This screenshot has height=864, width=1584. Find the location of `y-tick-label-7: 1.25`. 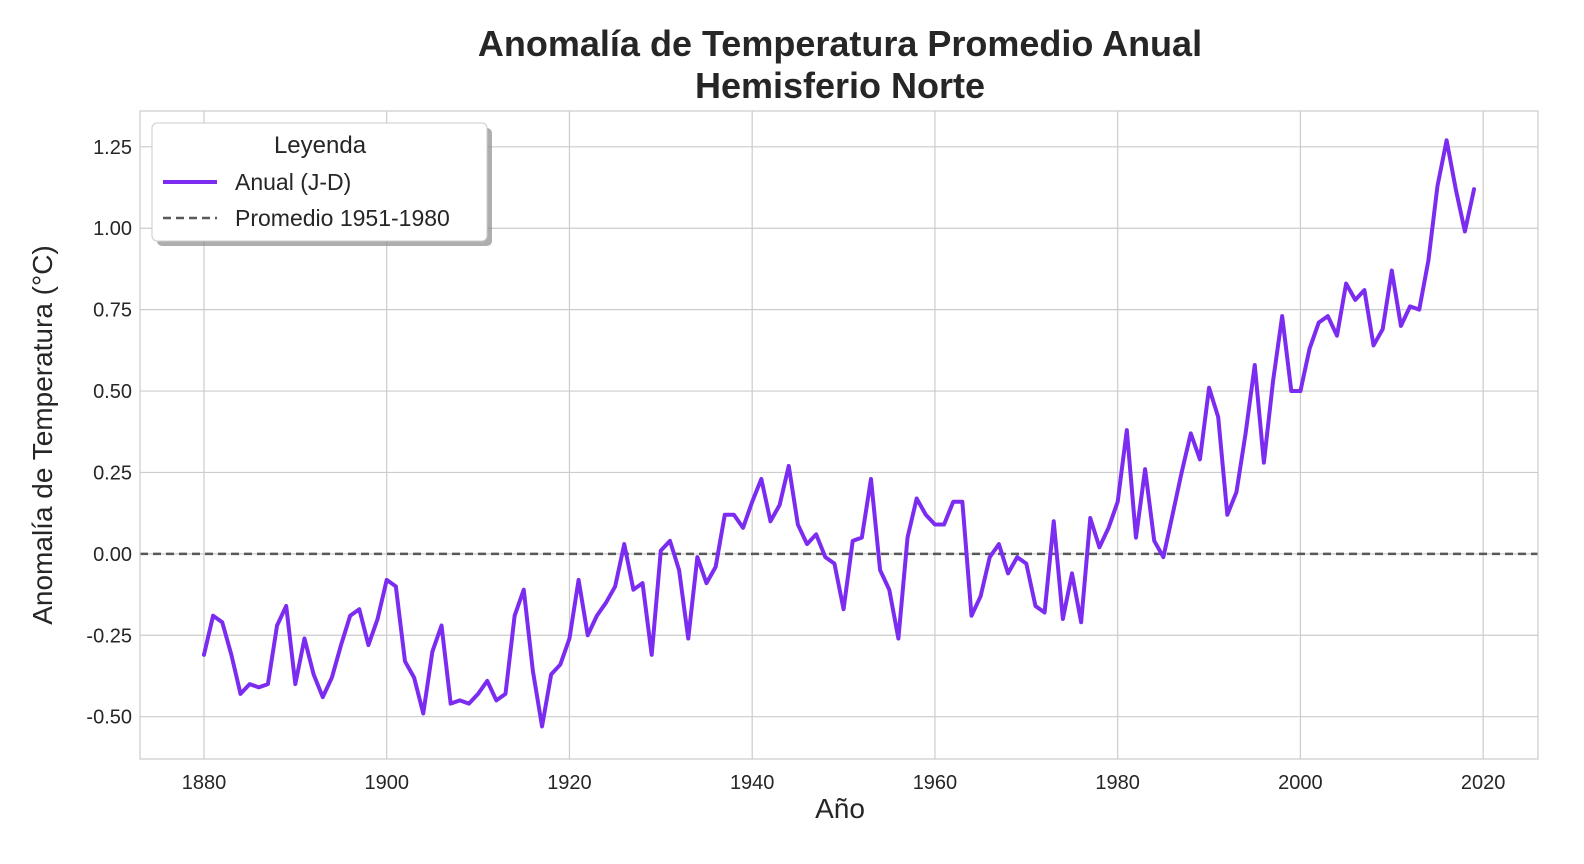

y-tick-label-7: 1.25 is located at coordinates (112, 148).